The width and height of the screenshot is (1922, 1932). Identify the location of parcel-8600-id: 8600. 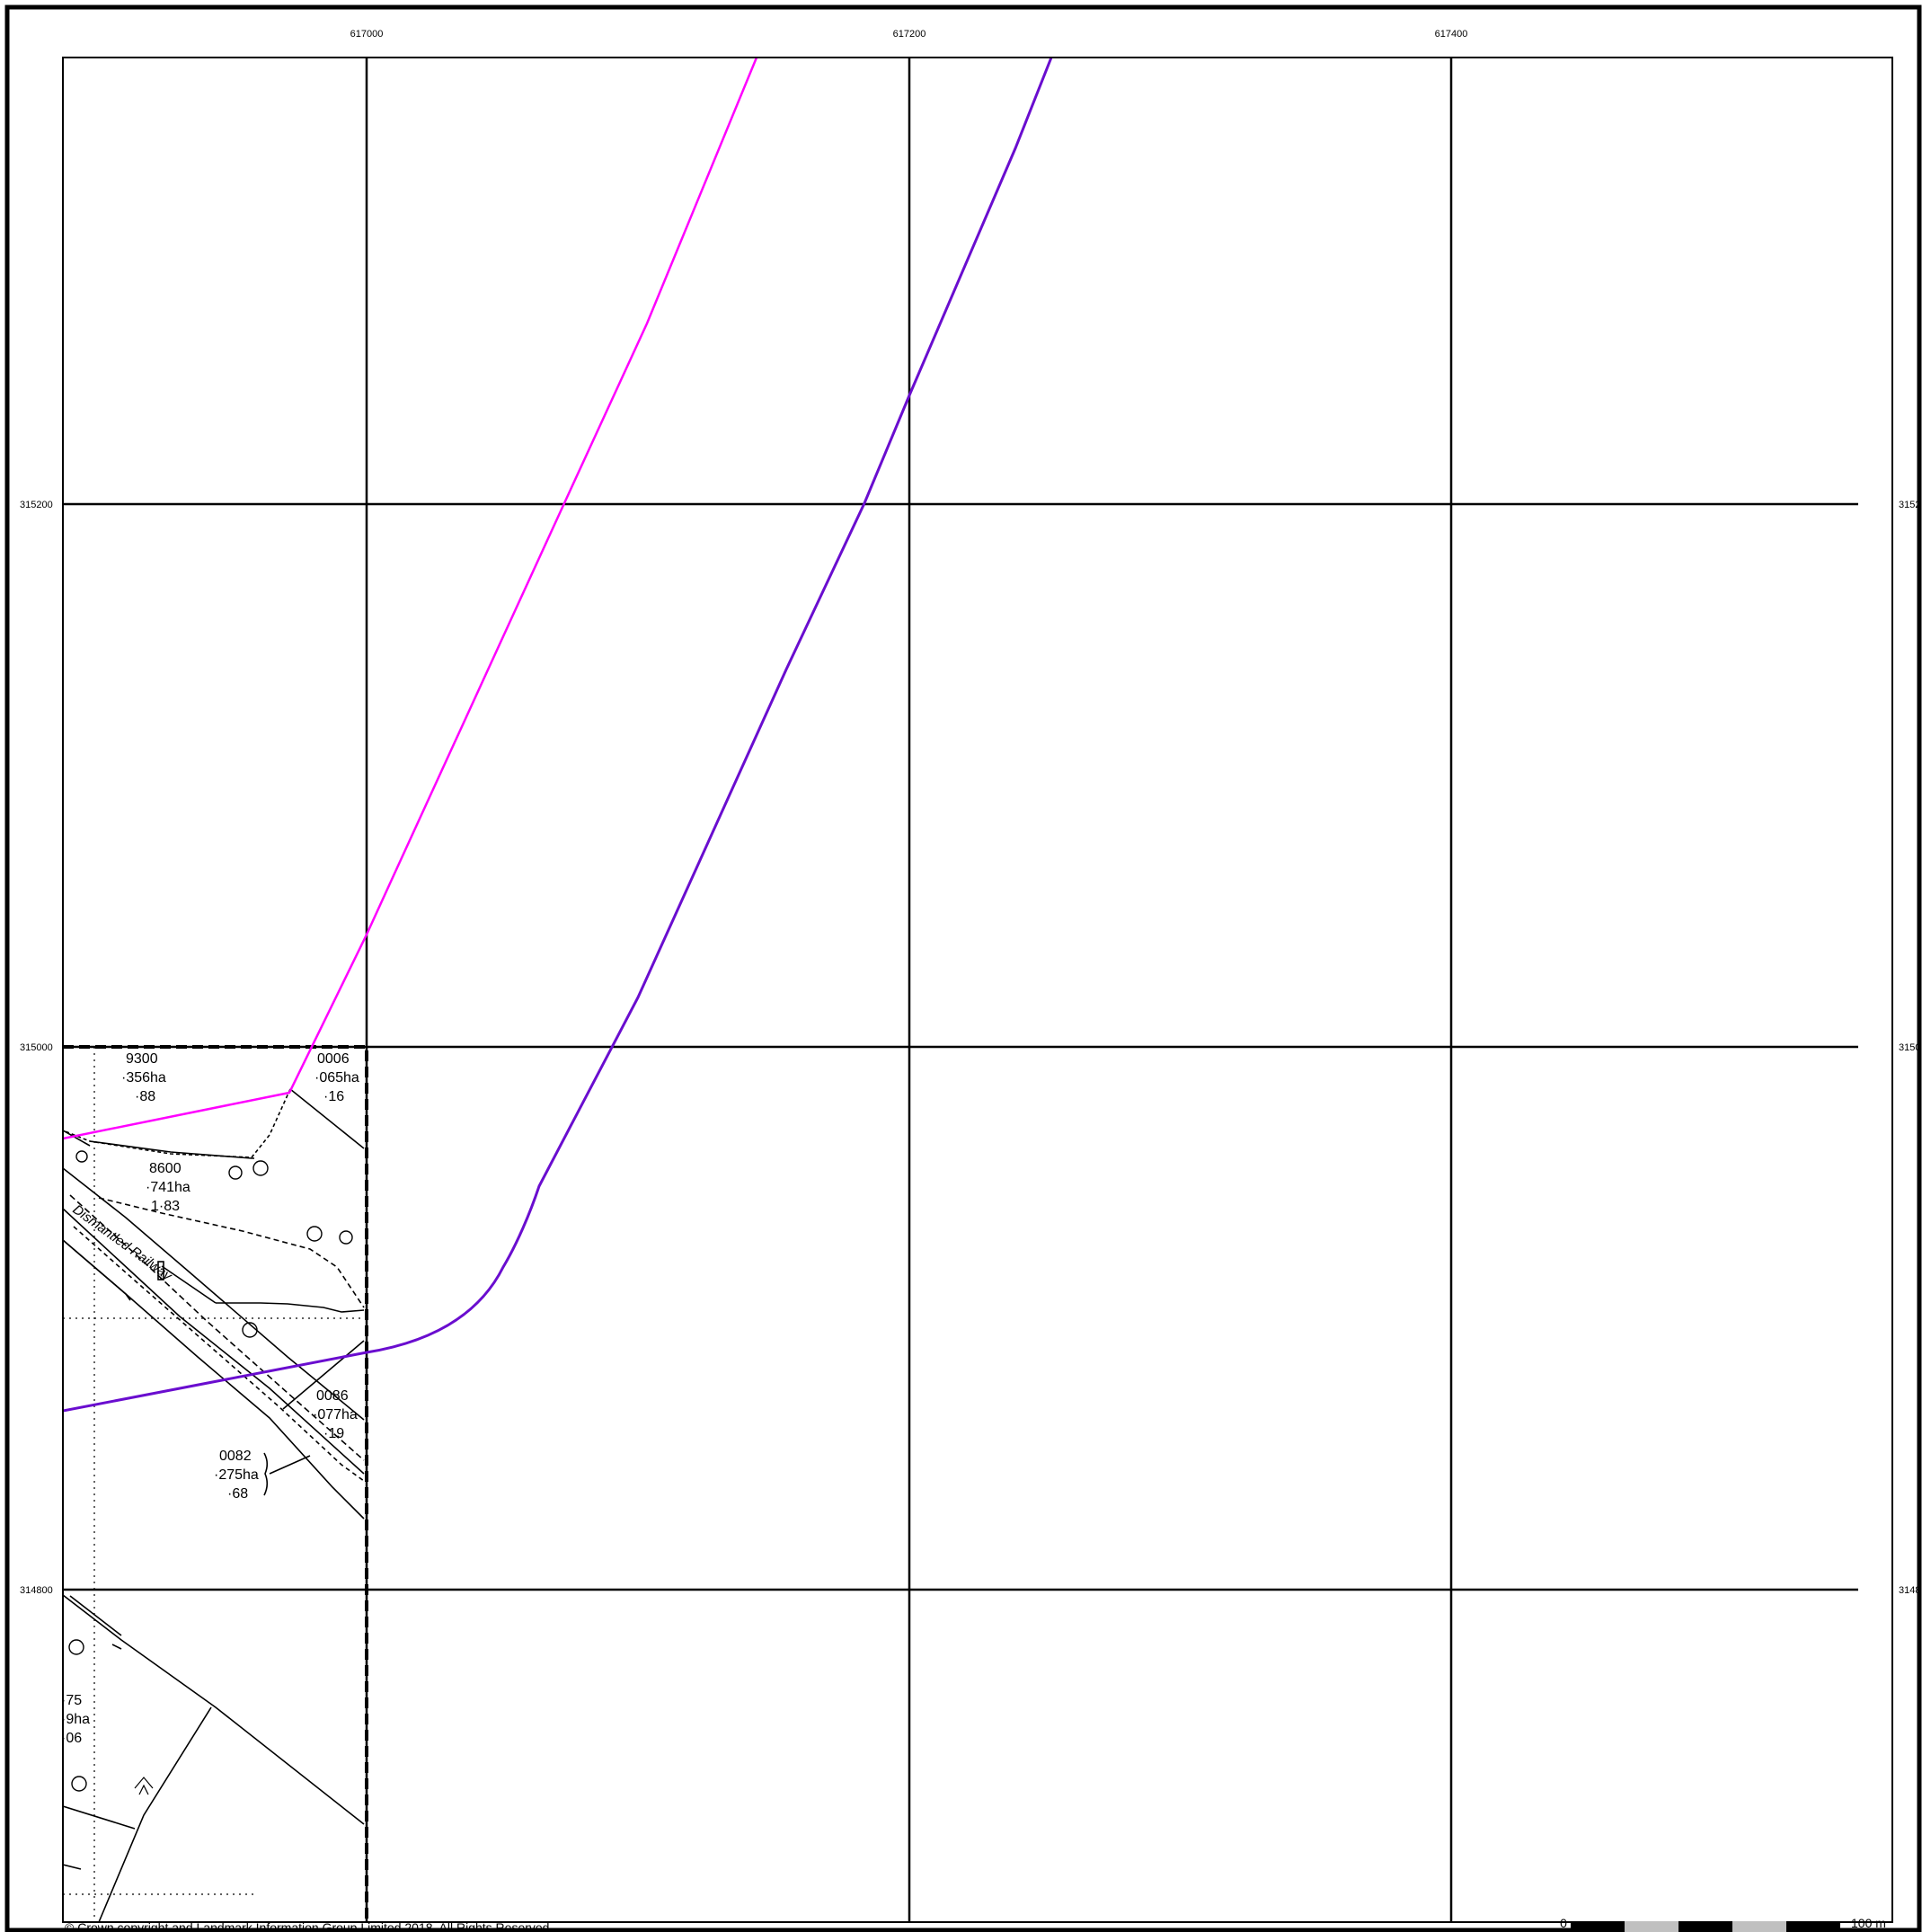
(165, 1168).